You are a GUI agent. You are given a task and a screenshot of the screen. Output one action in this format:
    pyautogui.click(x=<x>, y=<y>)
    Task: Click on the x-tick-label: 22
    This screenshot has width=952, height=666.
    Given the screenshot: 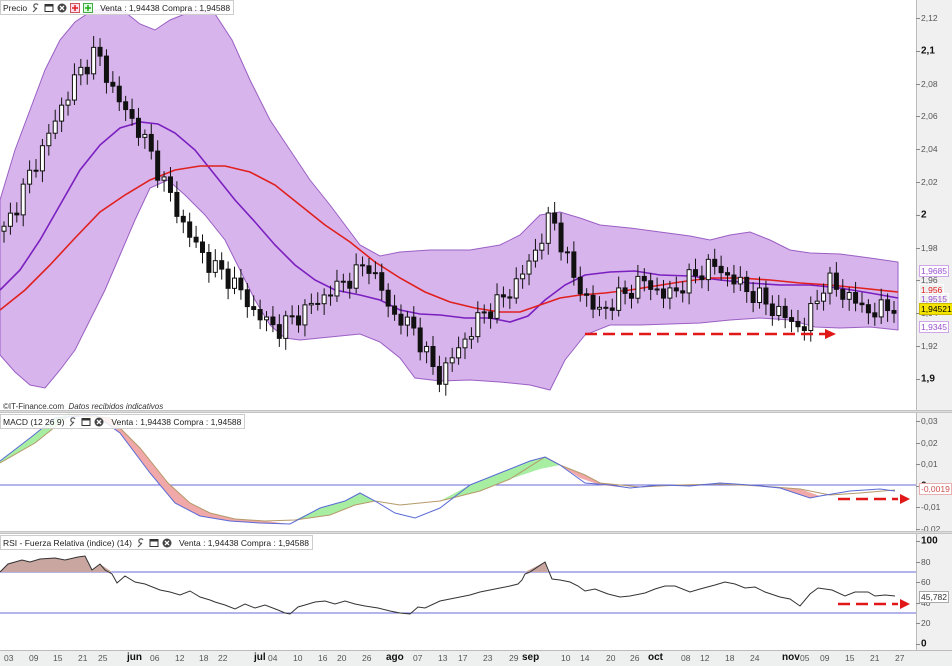 What is the action you would take?
    pyautogui.click(x=223, y=658)
    